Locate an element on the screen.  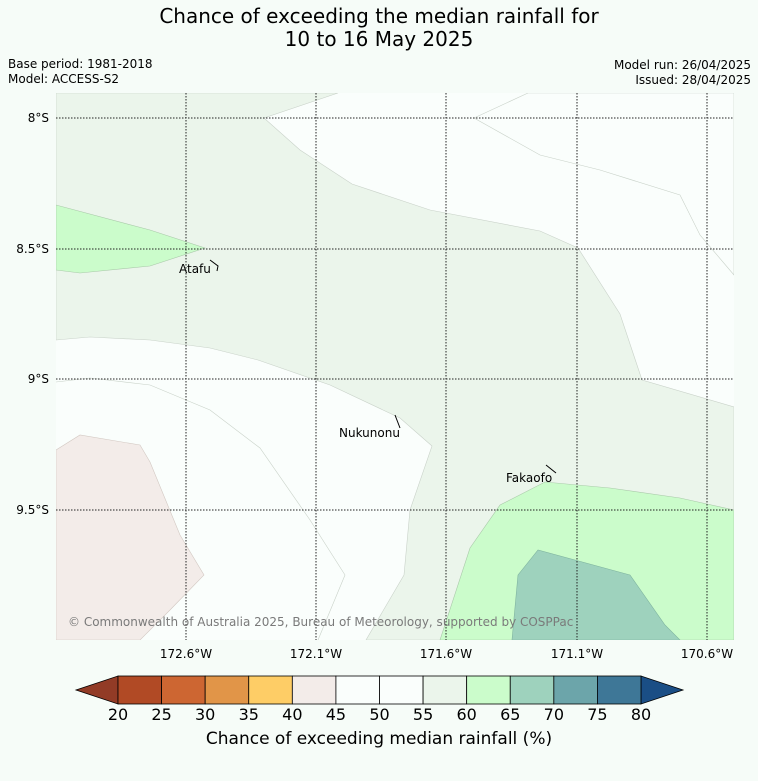
colorbar-ticks: 20 25 30 35 40 45 50 55 60 65 70 75 80 is located at coordinates (379, 714).